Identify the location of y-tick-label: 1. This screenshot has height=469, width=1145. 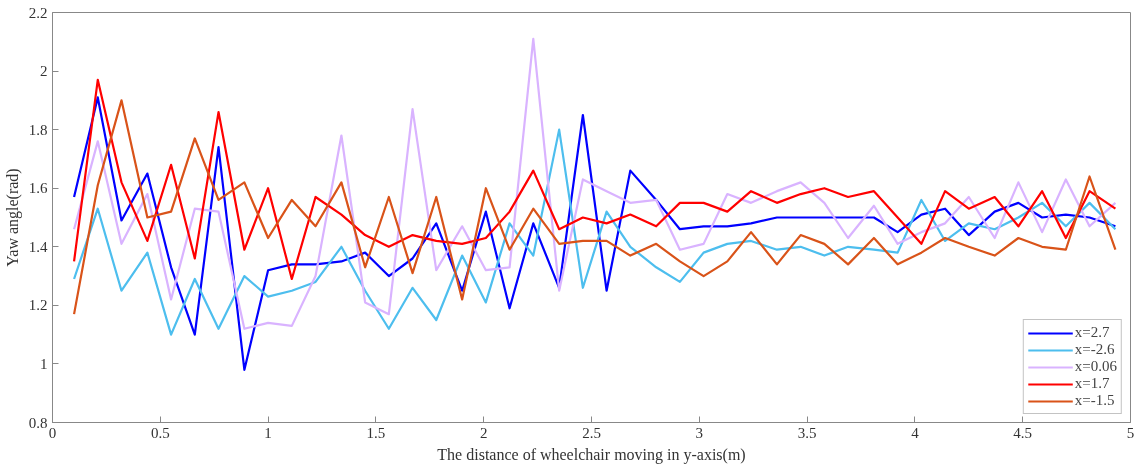
(44, 363).